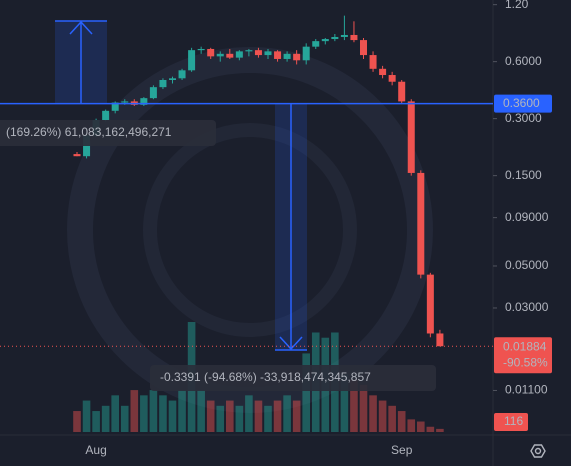 This screenshot has width=571, height=466. What do you see at coordinates (523, 175) in the screenshot?
I see `y-tick-label: 0.1500` at bounding box center [523, 175].